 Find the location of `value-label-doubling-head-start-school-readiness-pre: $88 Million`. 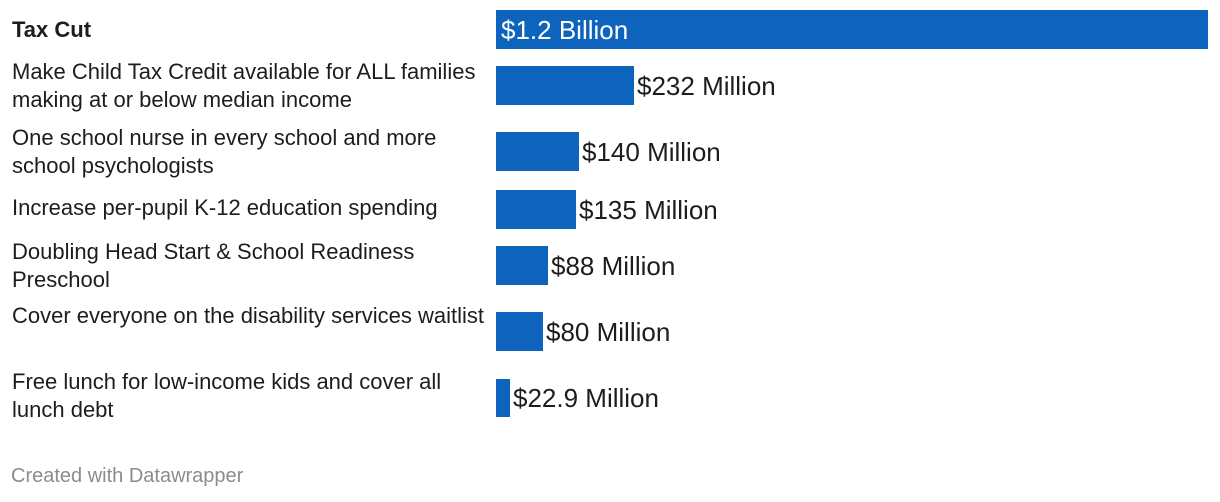

value-label-doubling-head-start-school-readiness-pre: $88 Million is located at coordinates (613, 265).